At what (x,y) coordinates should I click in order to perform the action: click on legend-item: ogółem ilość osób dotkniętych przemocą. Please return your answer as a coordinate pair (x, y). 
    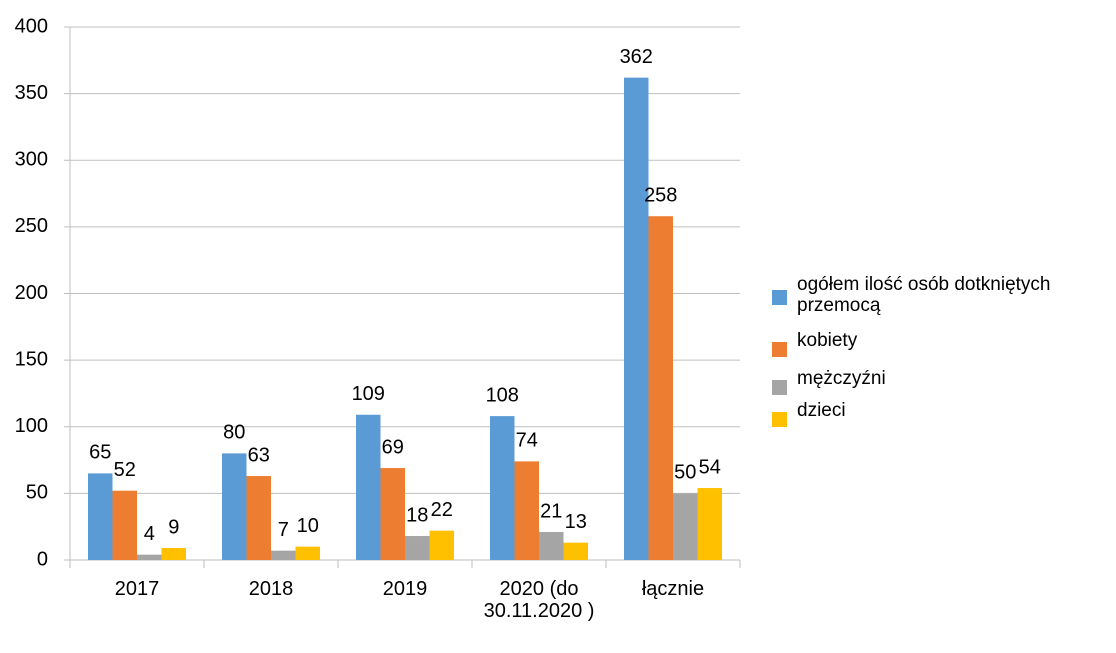
    Looking at the image, I should click on (942, 295).